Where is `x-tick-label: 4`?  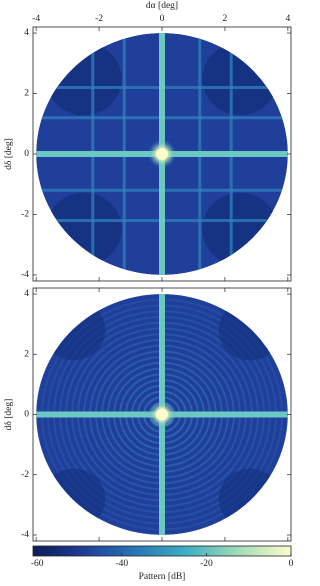 x-tick-label: 4 is located at coordinates (287, 19).